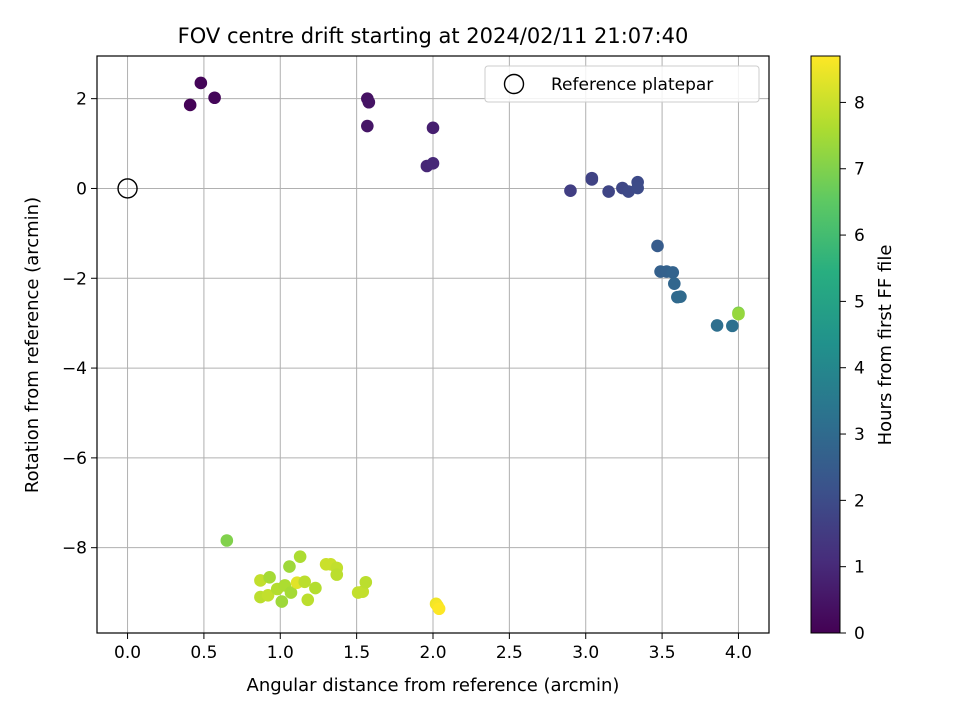 The image size is (960, 720). What do you see at coordinates (825, 344) in the screenshot?
I see `colorbar-gradient` at bounding box center [825, 344].